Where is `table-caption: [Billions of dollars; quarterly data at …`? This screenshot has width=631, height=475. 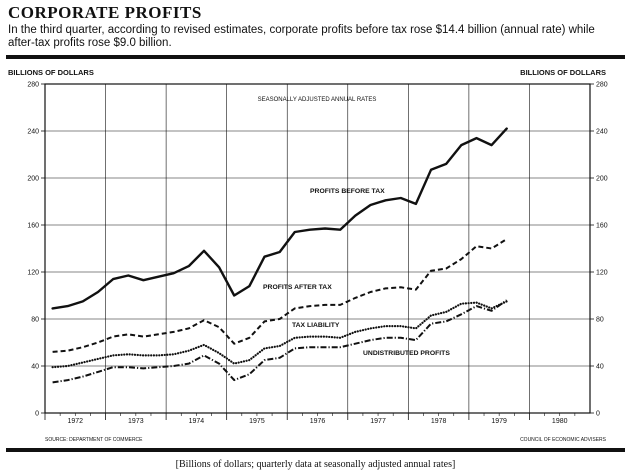
table-caption: [Billions of dollars; quarterly data at … is located at coordinates (315, 464).